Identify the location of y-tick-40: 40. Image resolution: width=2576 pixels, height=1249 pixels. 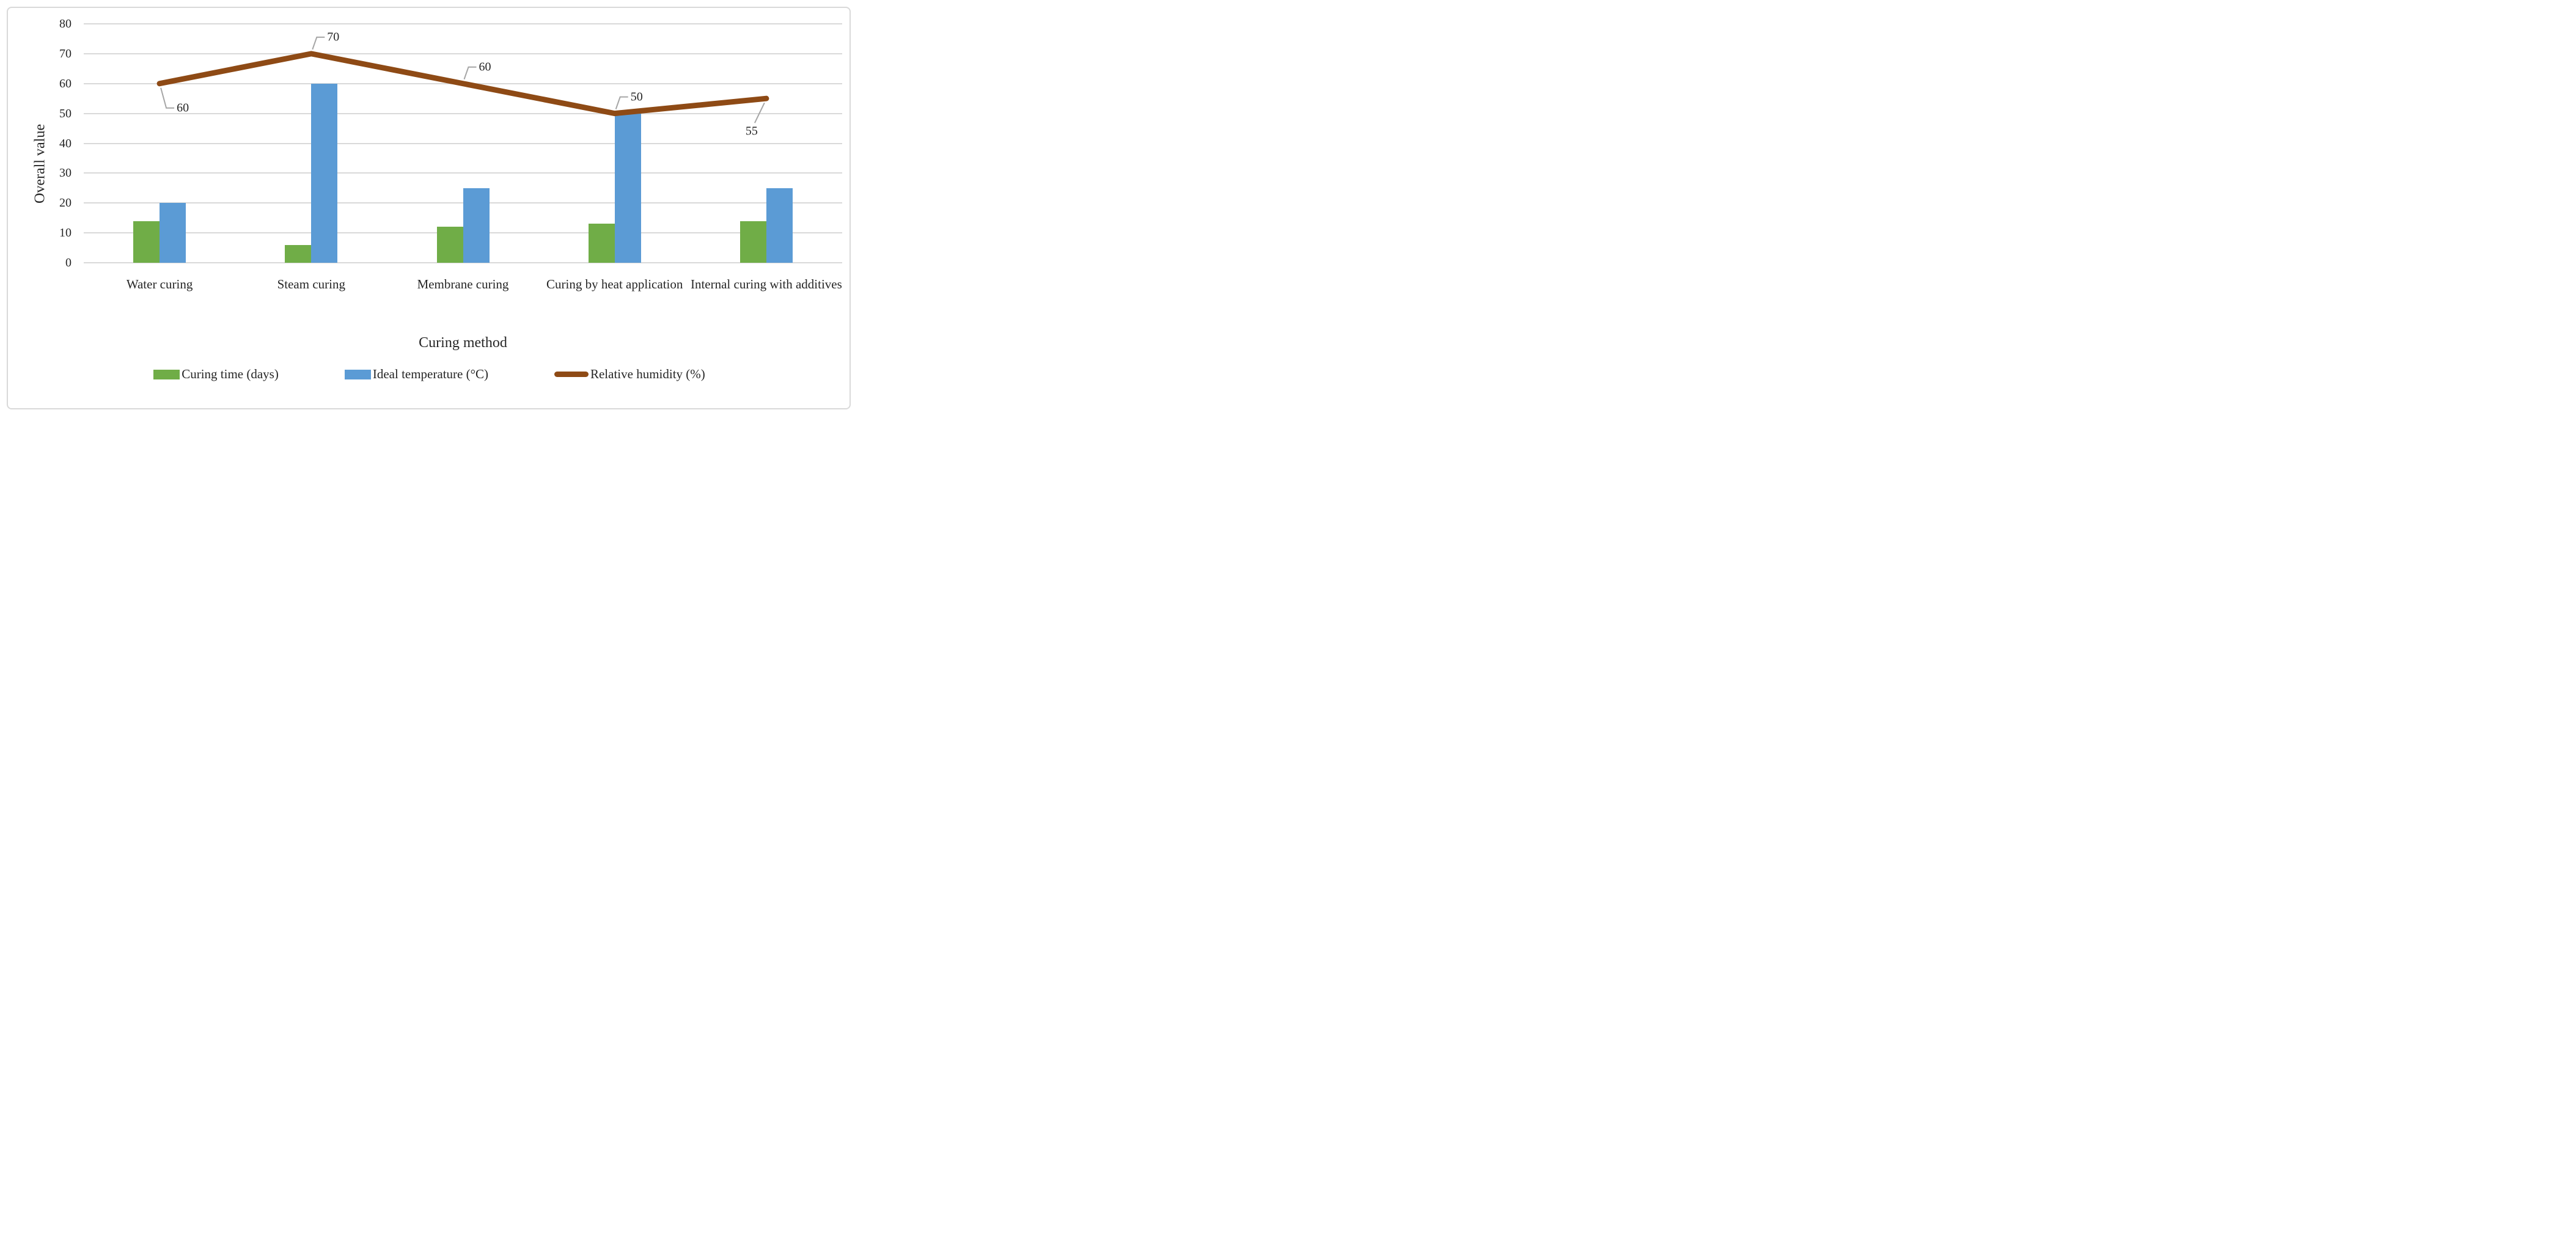
(65, 143).